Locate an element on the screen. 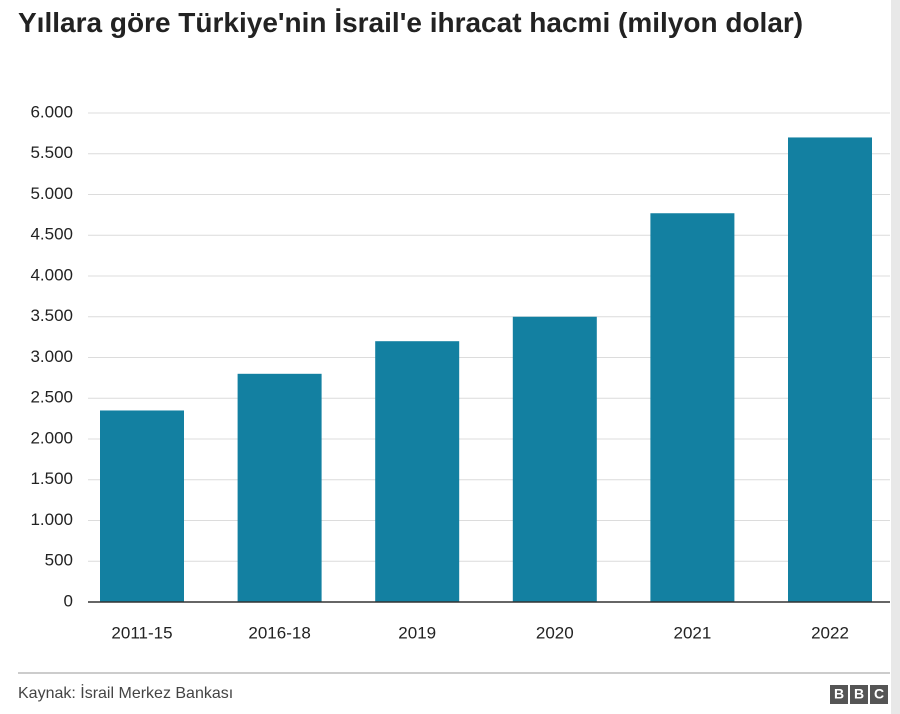 The image size is (900, 714). x-tick-label: 2020 is located at coordinates (555, 632).